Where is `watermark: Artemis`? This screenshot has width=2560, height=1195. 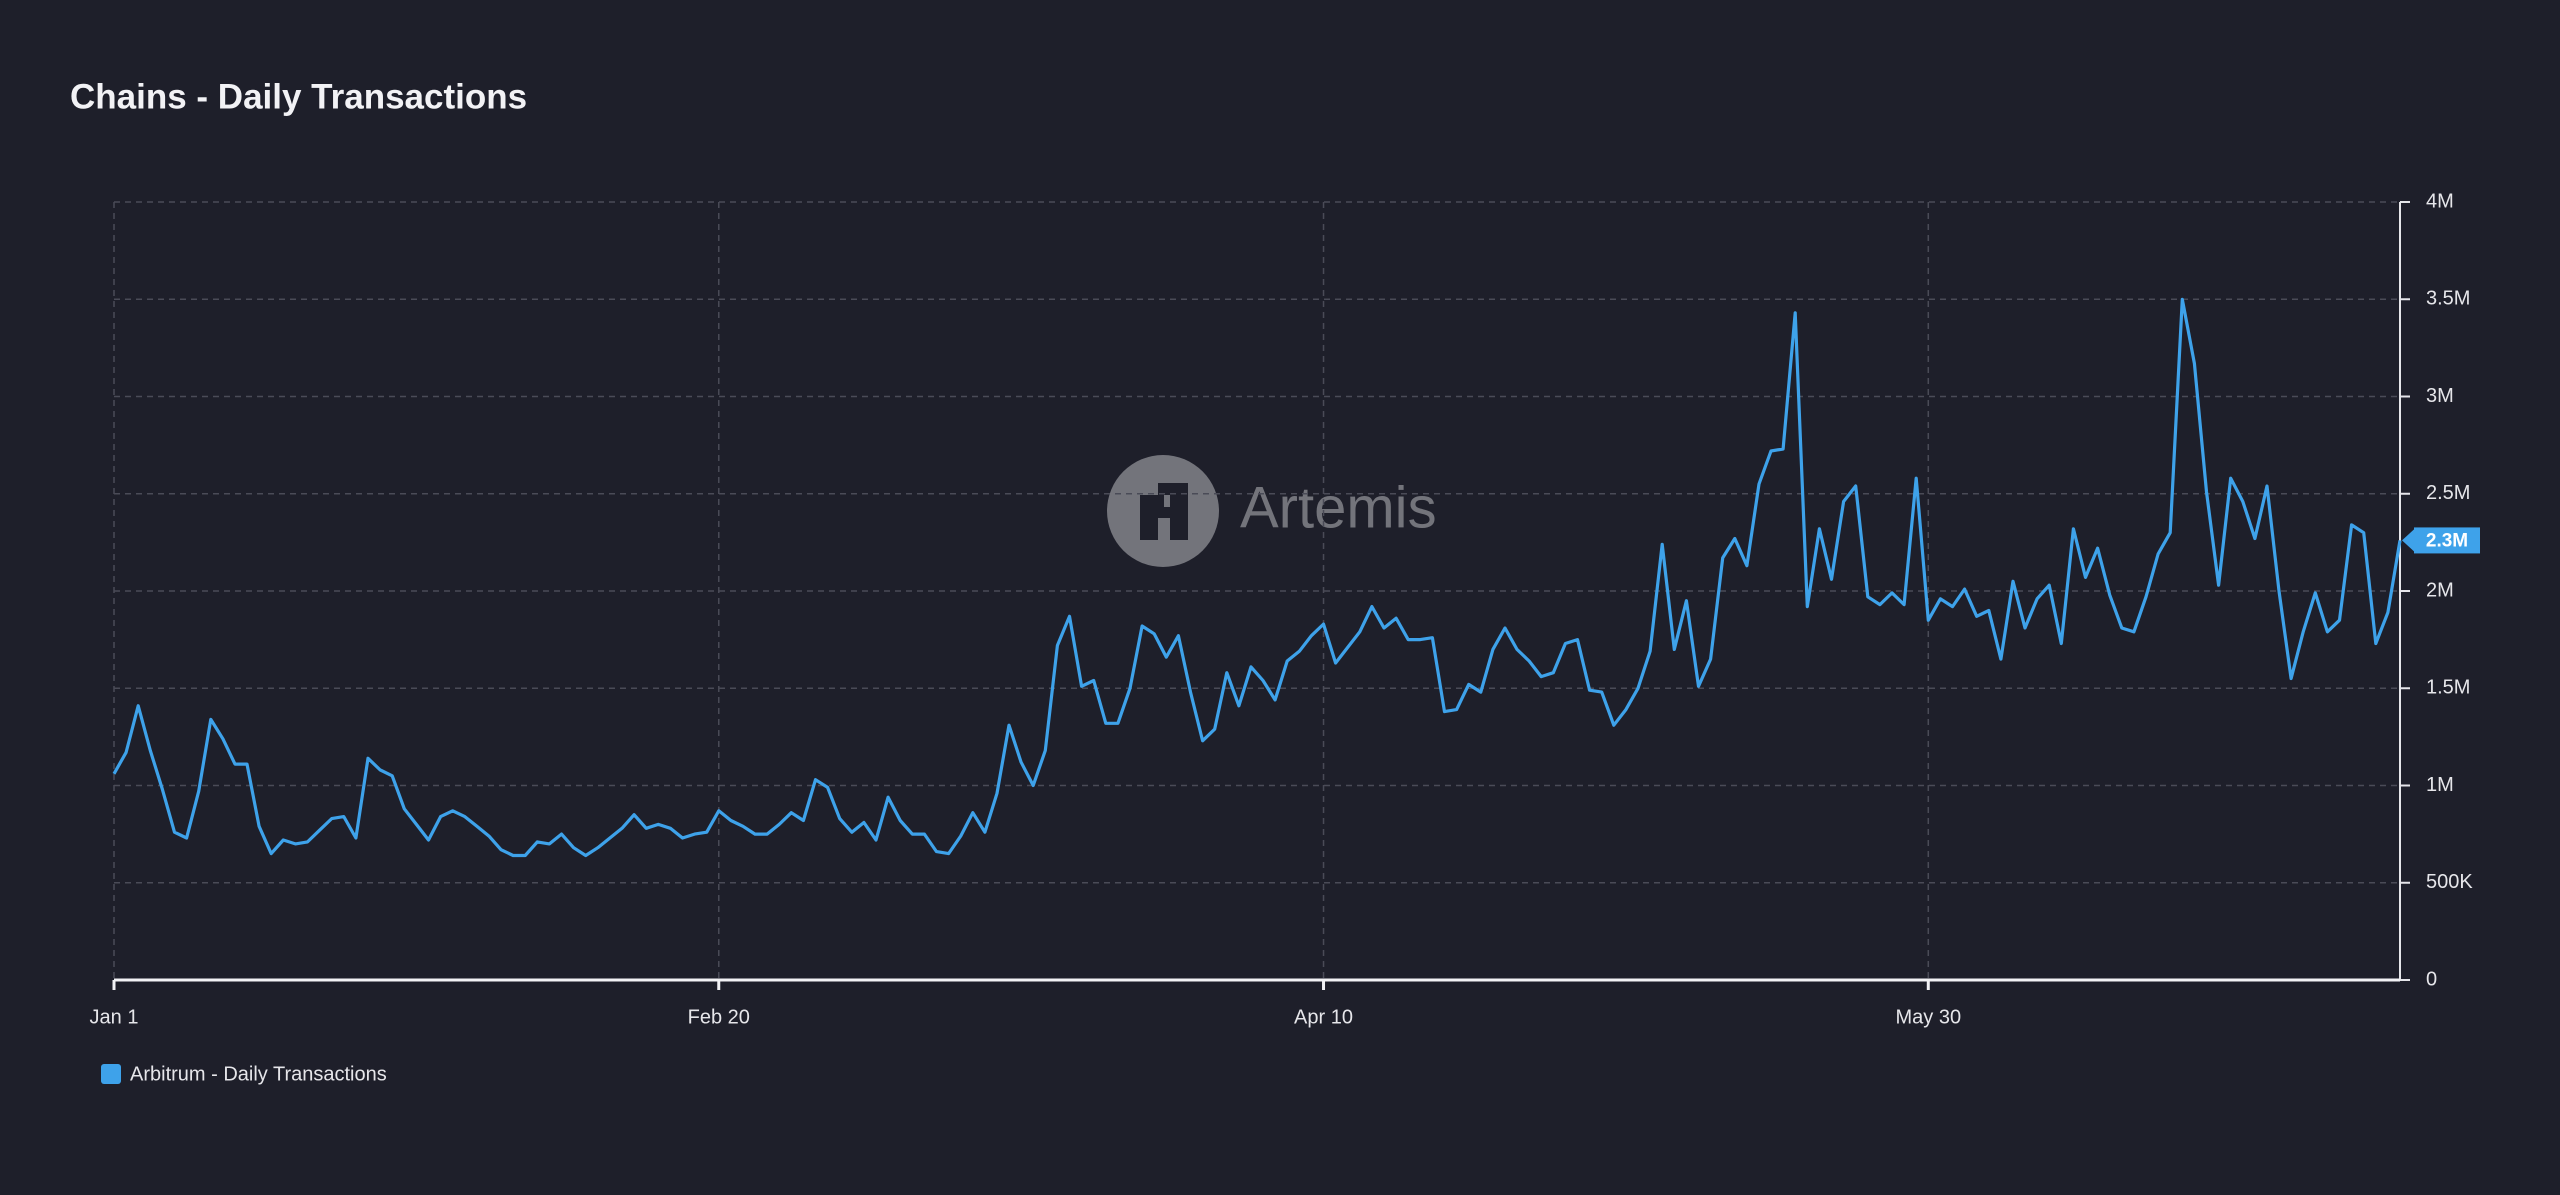 watermark: Artemis is located at coordinates (1272, 511).